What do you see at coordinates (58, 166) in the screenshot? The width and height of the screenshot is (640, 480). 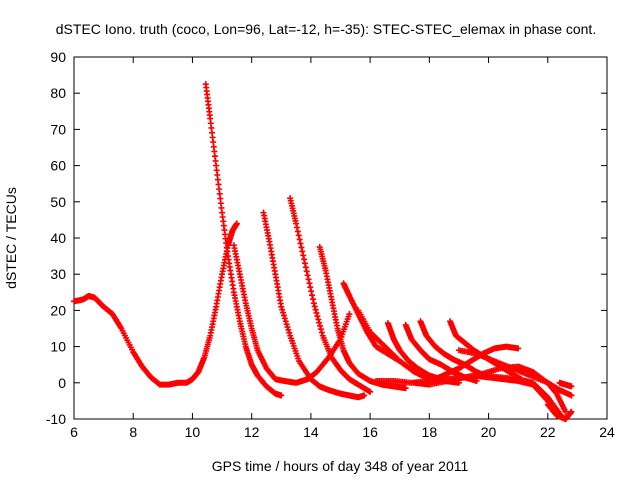 I see `y-tick-label: 60` at bounding box center [58, 166].